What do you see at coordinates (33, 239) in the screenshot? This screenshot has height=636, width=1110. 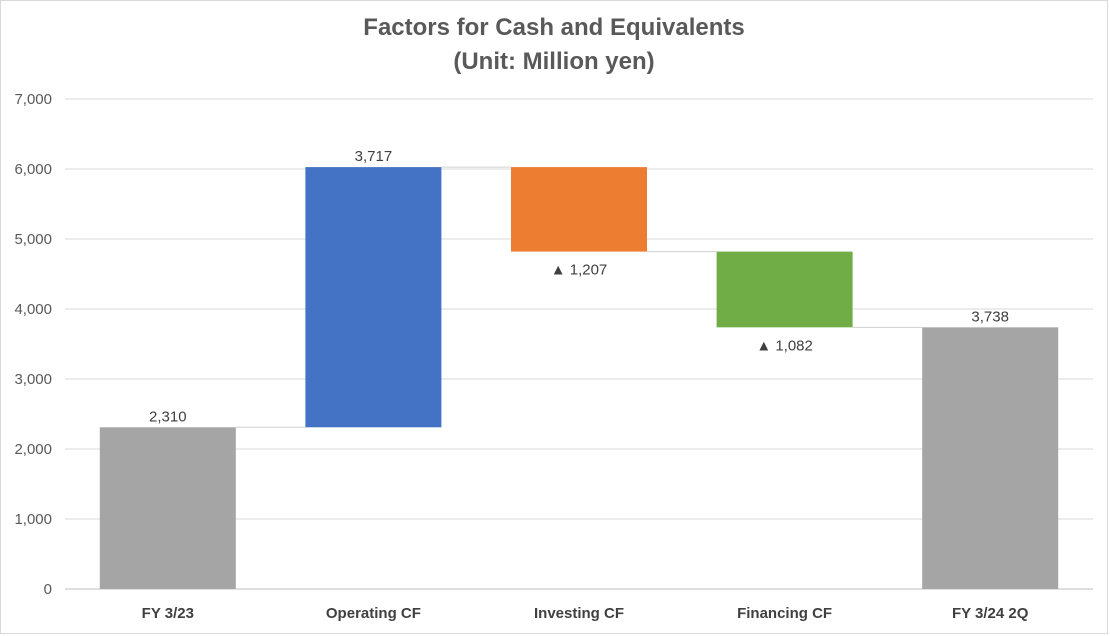 I see `y-tick-label: 5,000` at bounding box center [33, 239].